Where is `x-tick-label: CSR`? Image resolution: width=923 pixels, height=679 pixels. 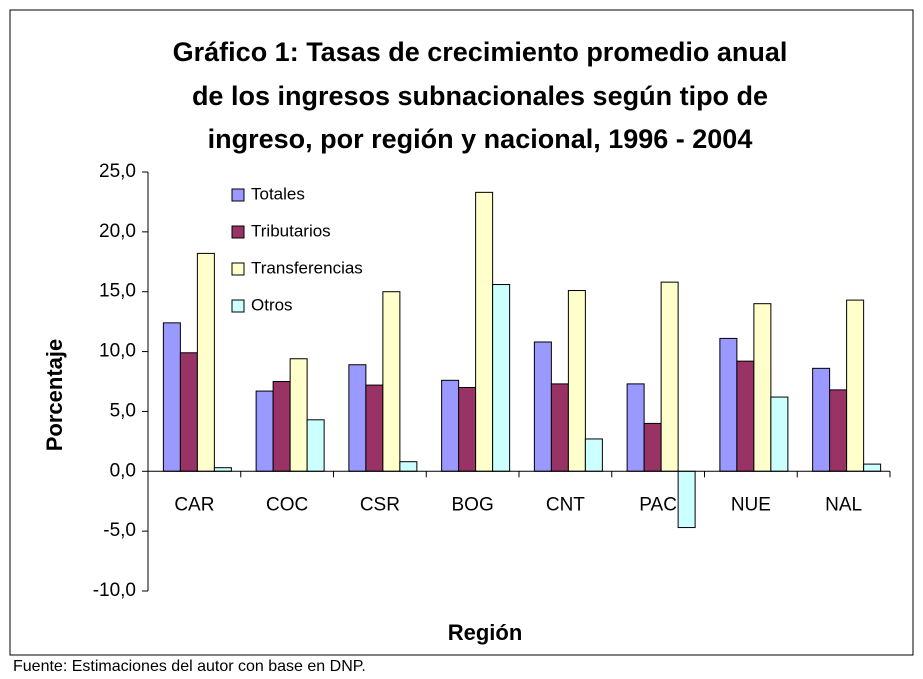 x-tick-label: CSR is located at coordinates (380, 504).